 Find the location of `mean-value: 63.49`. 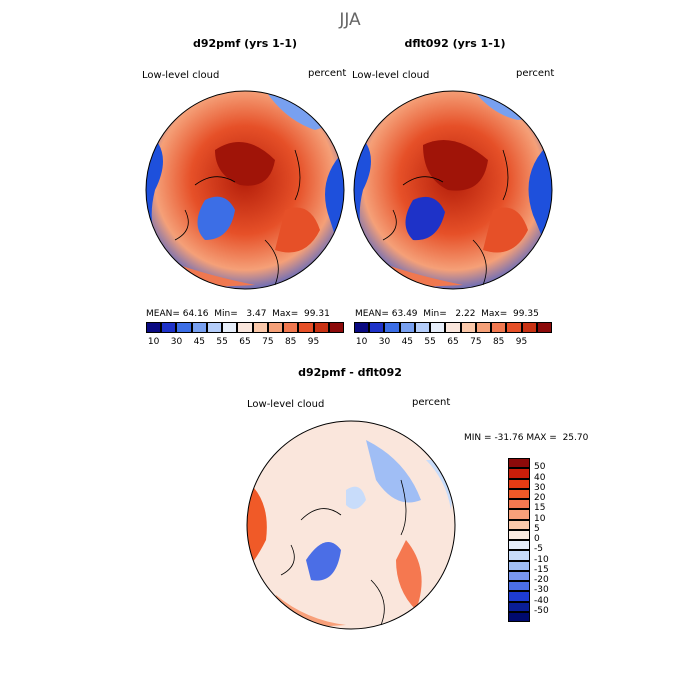

mean-value: 63.49 is located at coordinates (404, 314).